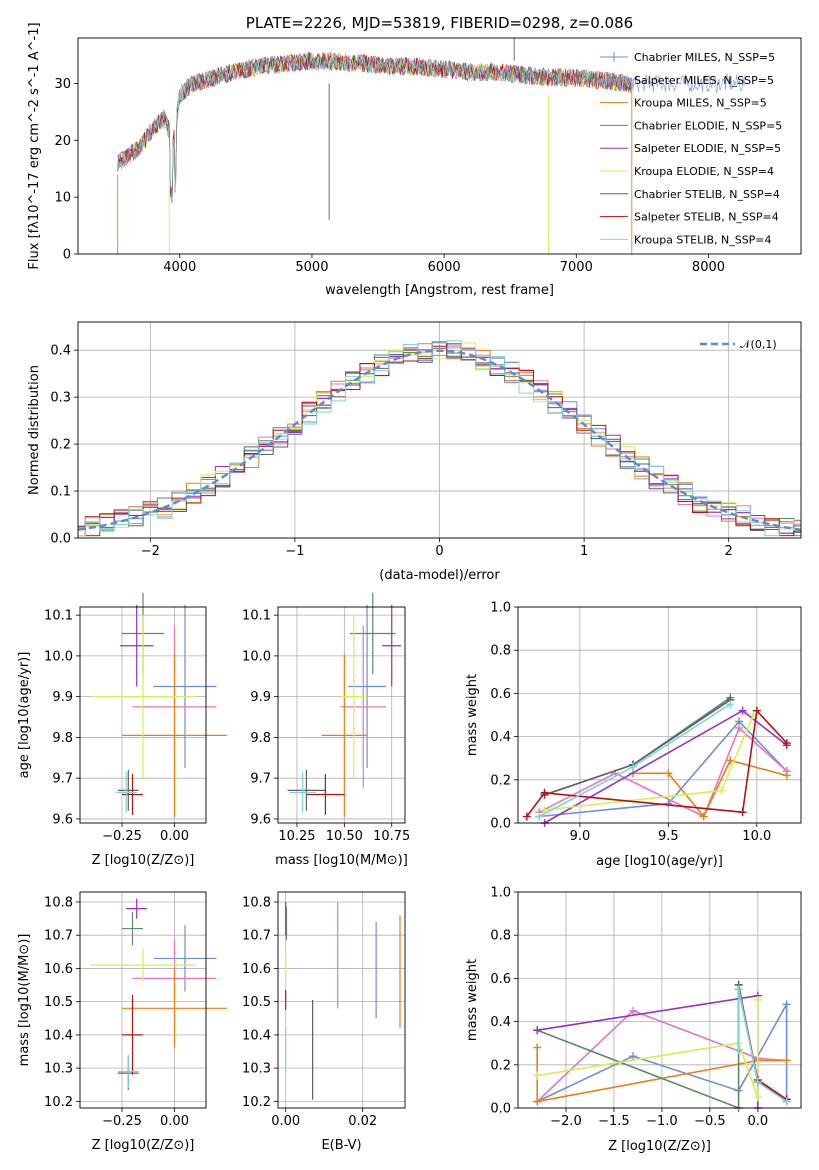 This screenshot has height=1170, width=819. Describe the element at coordinates (757, 1121) in the screenshot. I see `x-tick-label: 0.0` at that location.